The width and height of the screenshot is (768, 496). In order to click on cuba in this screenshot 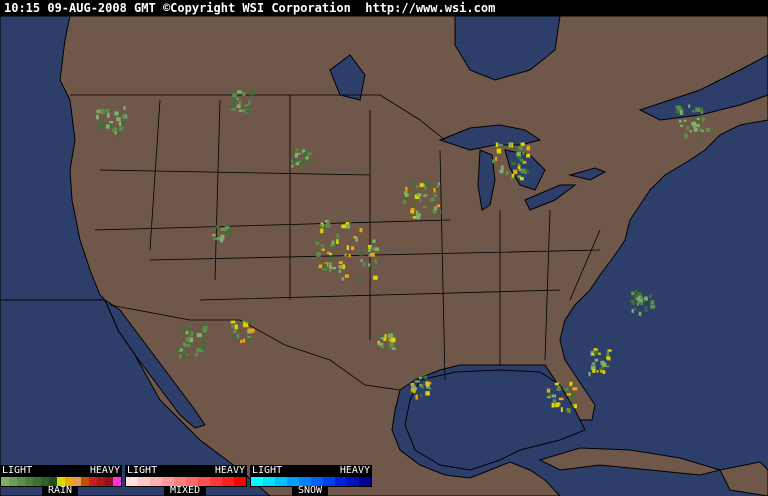, I will do `click(630, 461)`.